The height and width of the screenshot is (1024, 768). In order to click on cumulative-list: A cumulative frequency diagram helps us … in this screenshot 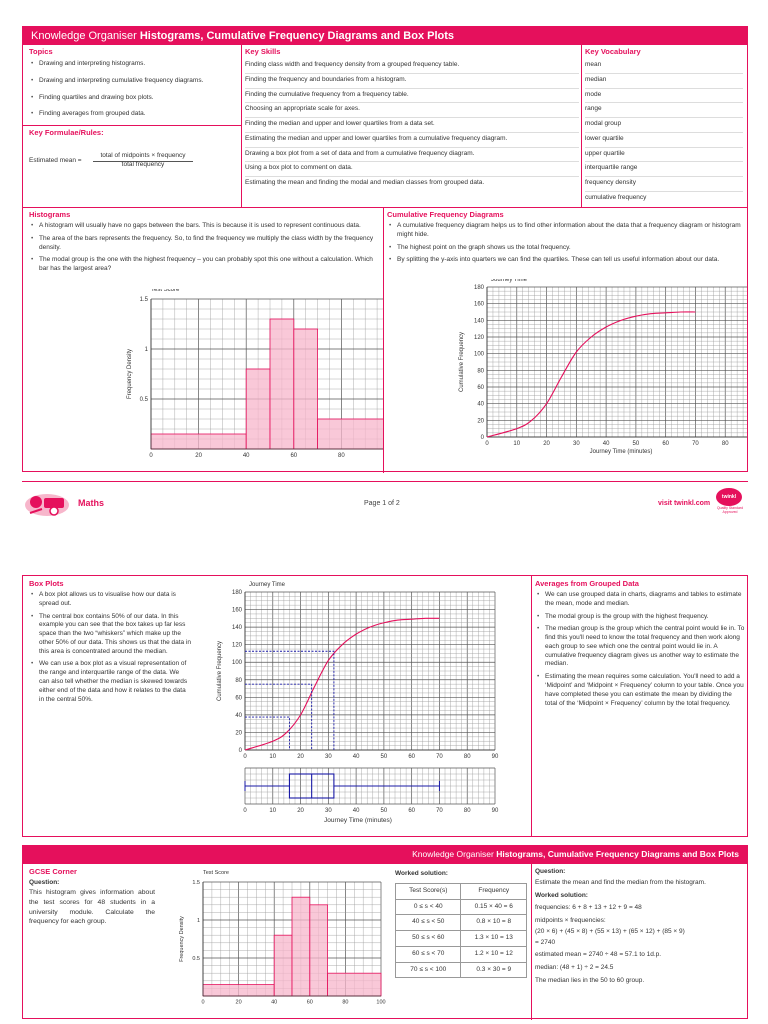, I will do `click(565, 243)`.